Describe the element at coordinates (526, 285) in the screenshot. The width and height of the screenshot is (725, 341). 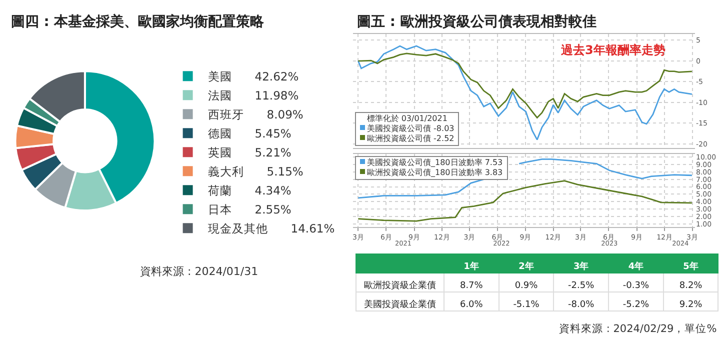
I see `data-label: 0.9%` at that location.